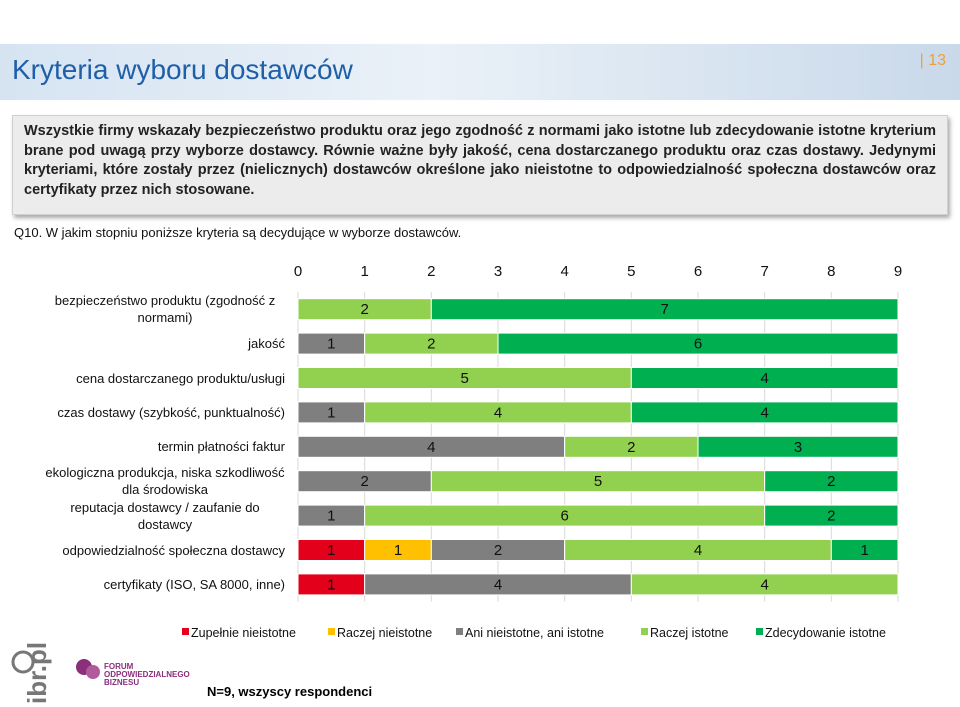 The width and height of the screenshot is (960, 707). I want to click on slide-title: Kryteria wyboru dostawców, so click(182, 69).